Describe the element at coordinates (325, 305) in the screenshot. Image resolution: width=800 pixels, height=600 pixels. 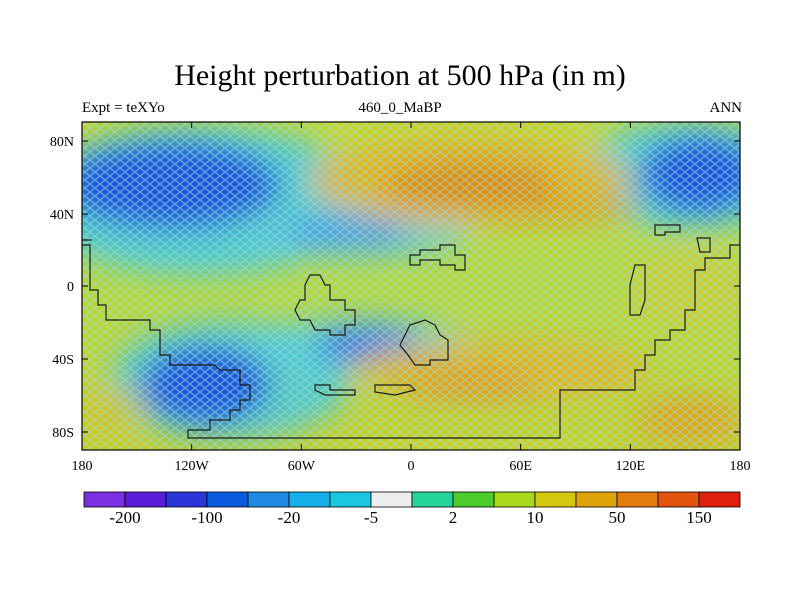
I see `coastline-atlantic-island` at that location.